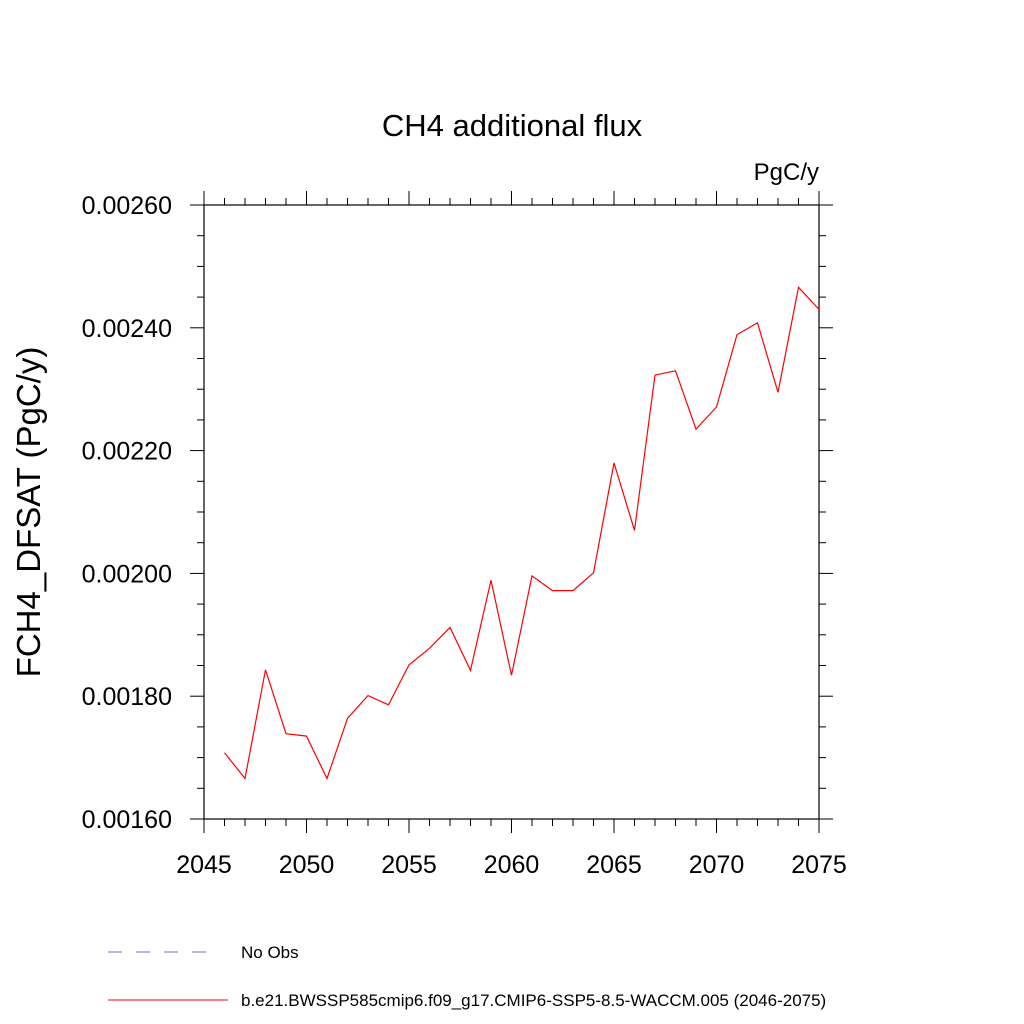 This screenshot has width=1024, height=1024. Describe the element at coordinates (127, 574) in the screenshot. I see `y-tick-label: 0.00200` at that location.